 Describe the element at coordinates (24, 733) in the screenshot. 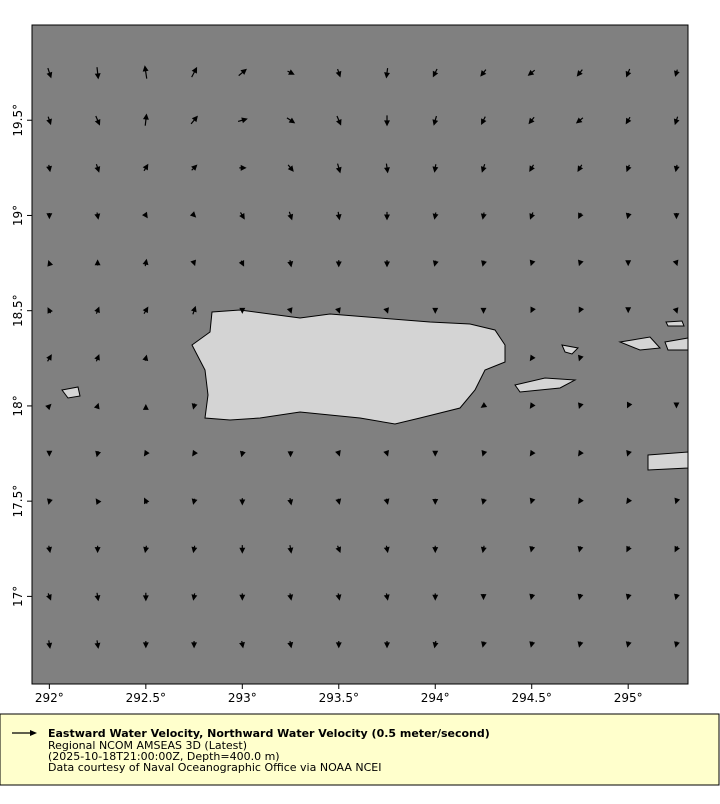

I see `legend-arrow` at that location.